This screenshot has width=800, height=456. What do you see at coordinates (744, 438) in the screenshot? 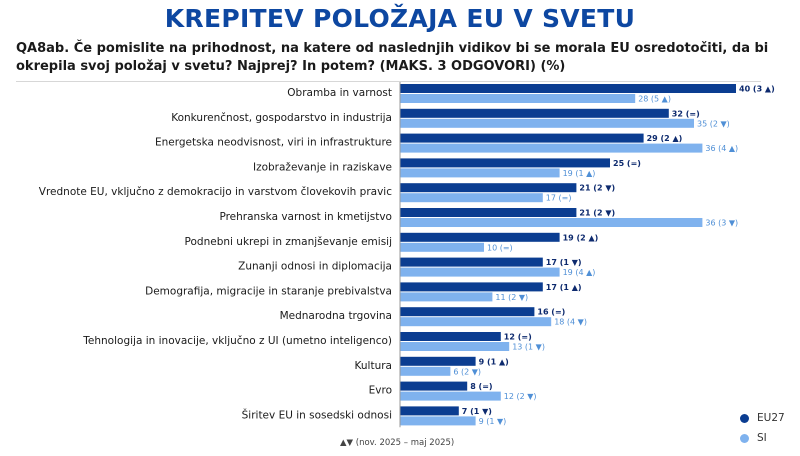
I see `legend-swatch-si` at bounding box center [744, 438].